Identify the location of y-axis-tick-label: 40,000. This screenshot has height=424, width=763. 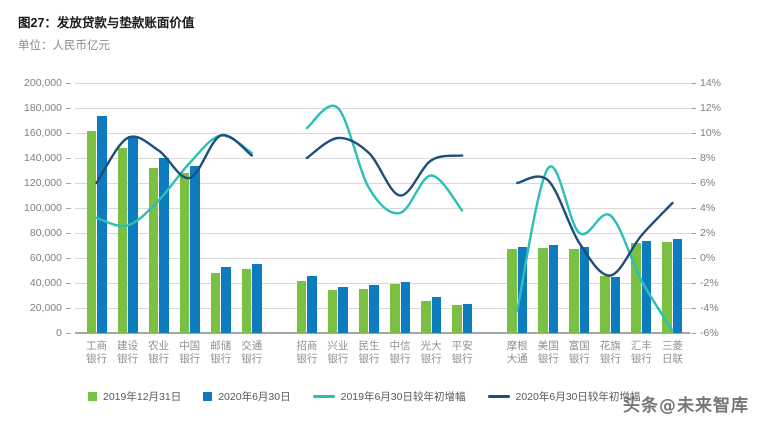
(45, 283).